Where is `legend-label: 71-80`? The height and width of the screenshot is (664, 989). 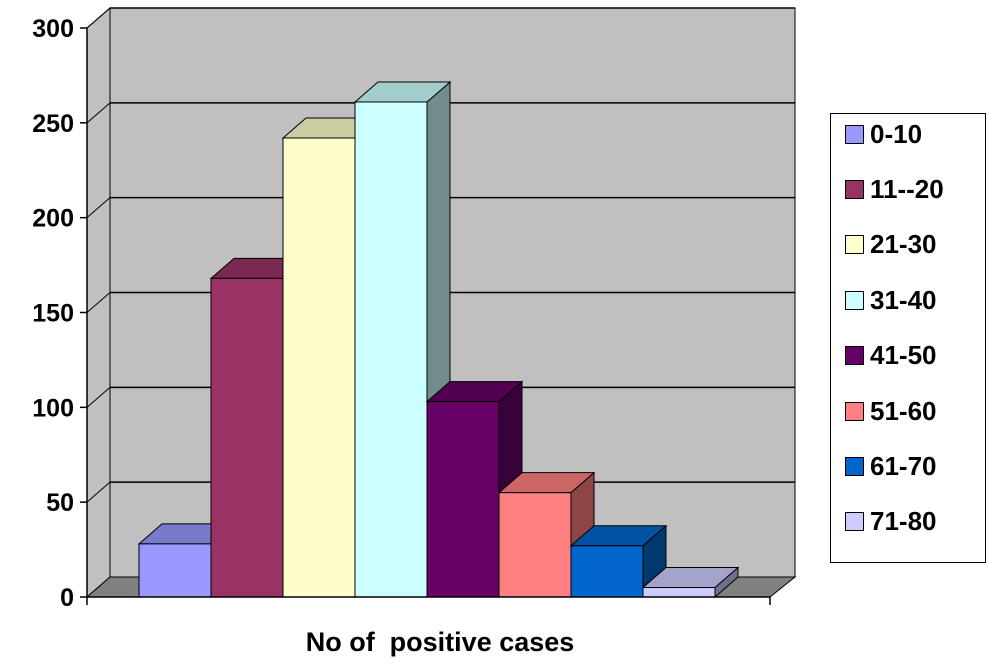 legend-label: 71-80 is located at coordinates (903, 521).